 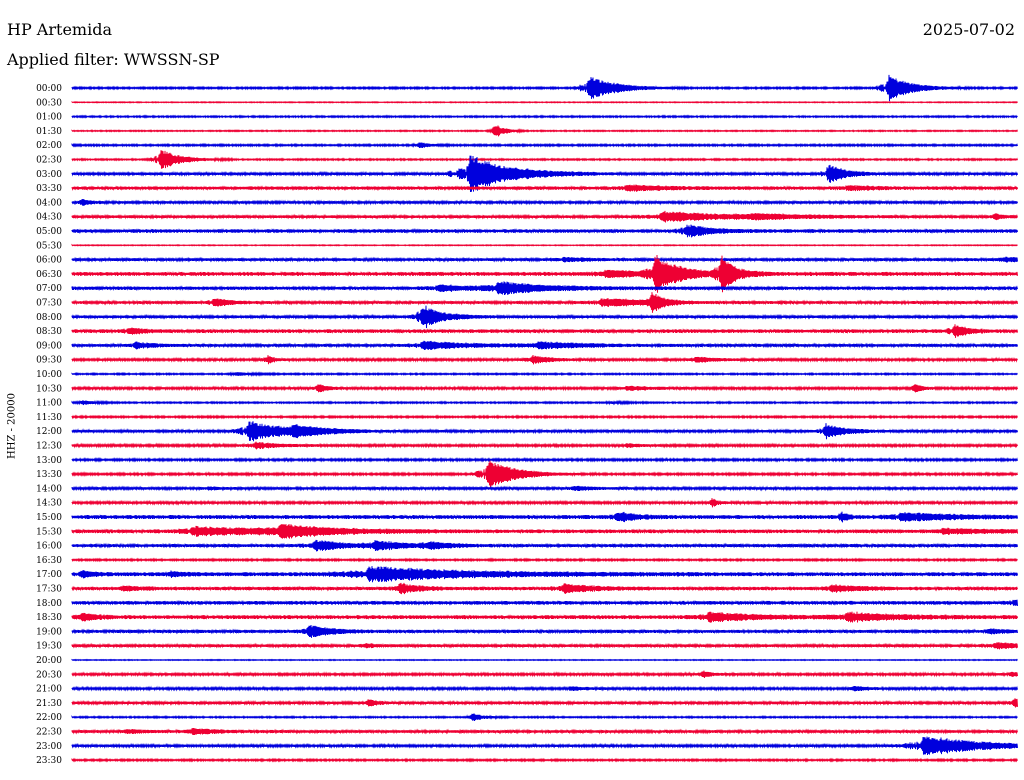 What do you see at coordinates (49, 532) in the screenshot?
I see `tick-label-1530: 15:30` at bounding box center [49, 532].